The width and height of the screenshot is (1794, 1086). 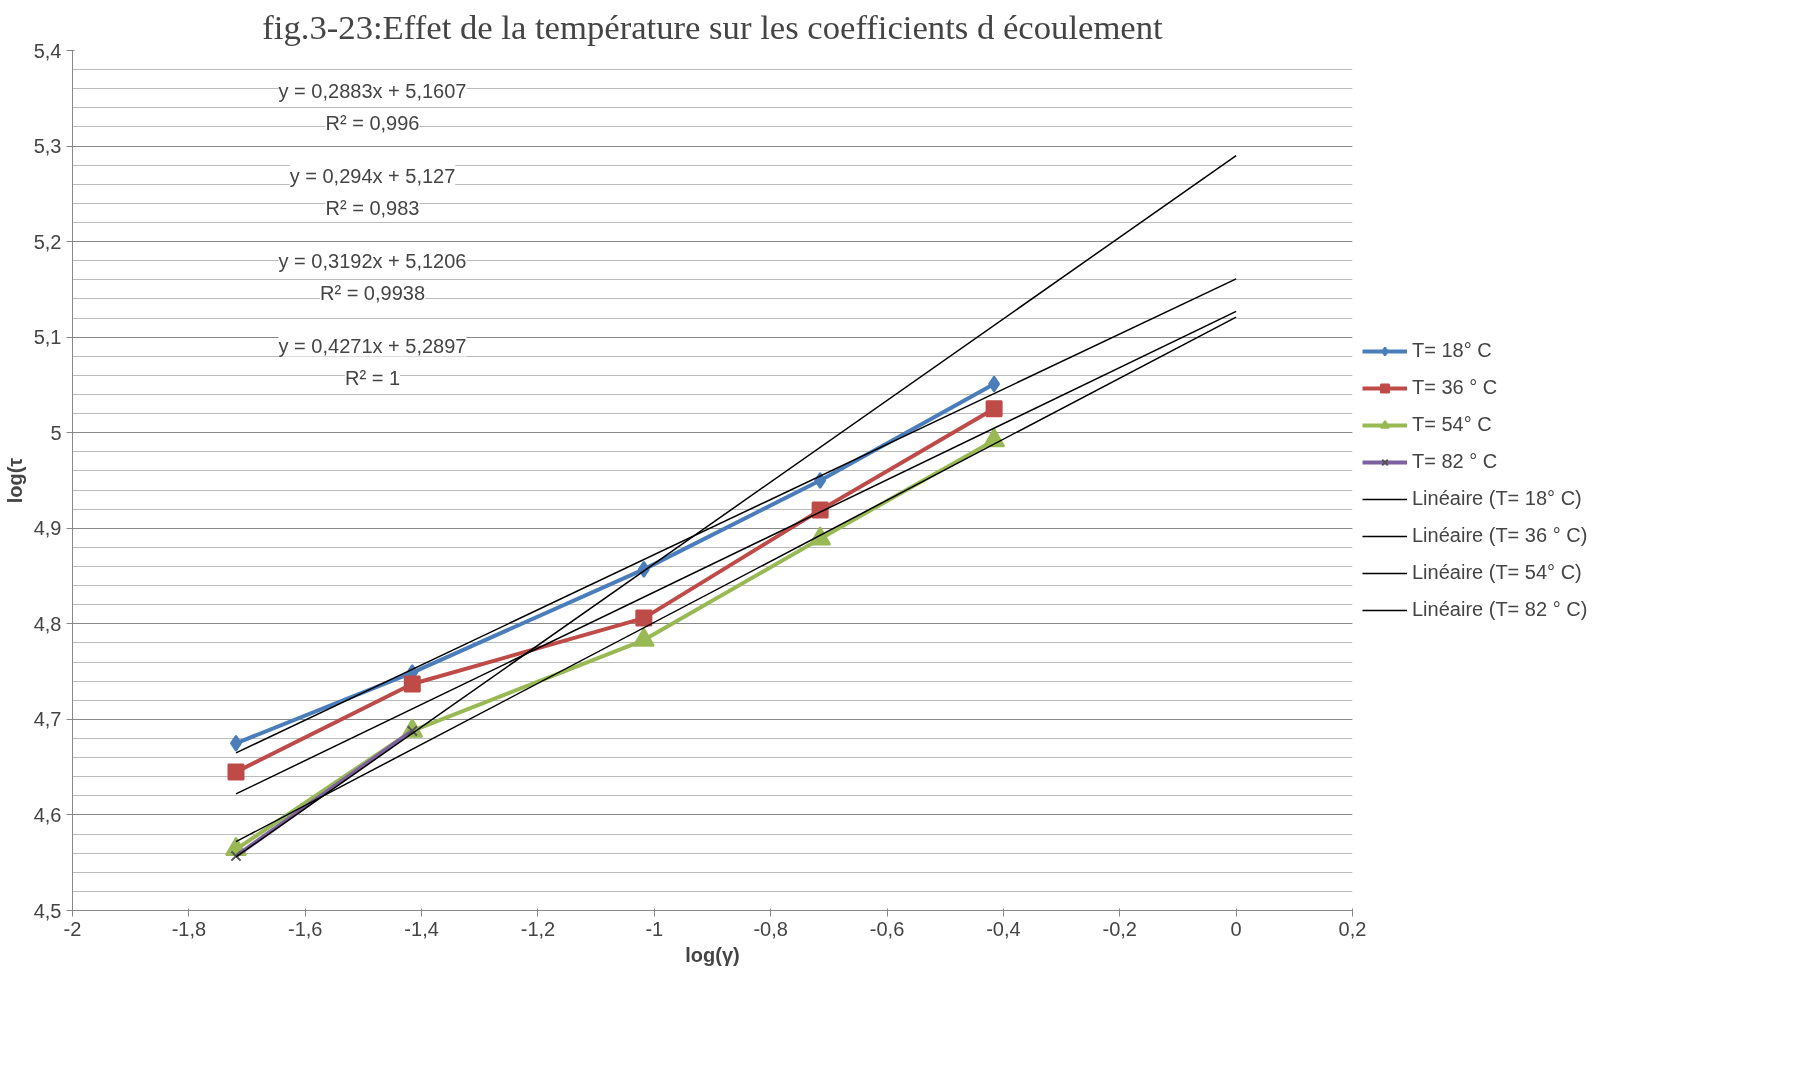 I want to click on annotation: y = 0,3192x + 5,1206, so click(x=372, y=260).